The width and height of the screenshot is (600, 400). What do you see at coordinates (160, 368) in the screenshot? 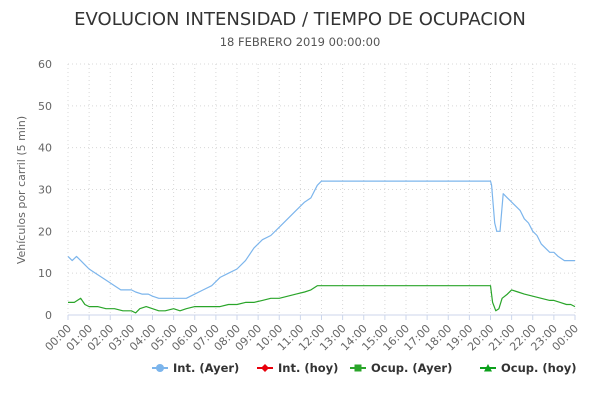
I see `legend-circle-marker` at bounding box center [160, 368].